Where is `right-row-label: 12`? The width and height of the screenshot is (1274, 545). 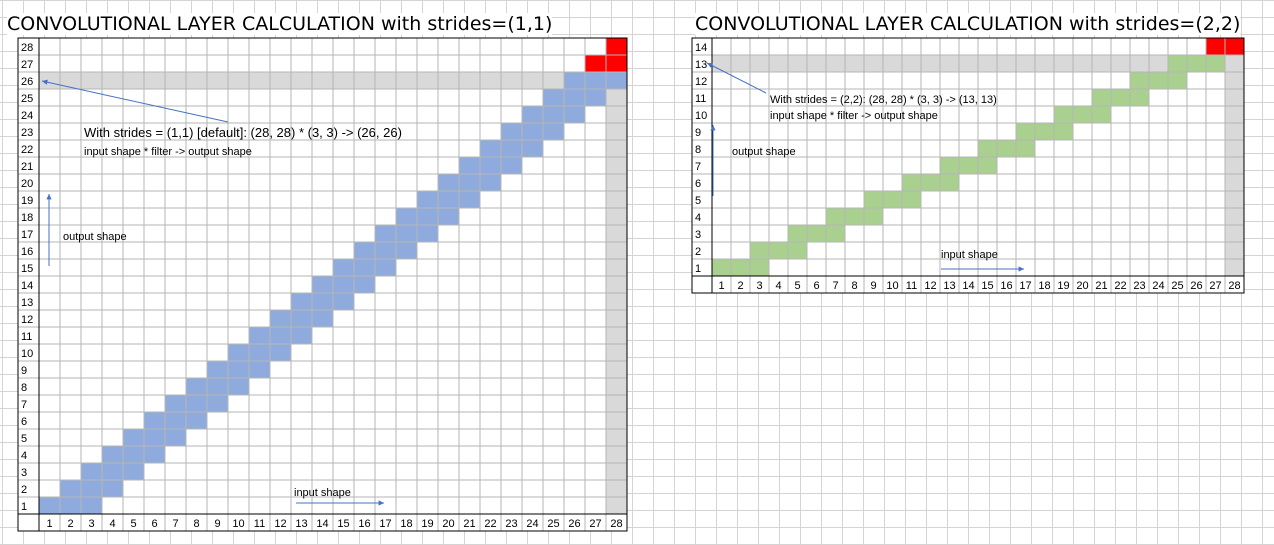
right-row-label: 12 is located at coordinates (701, 82).